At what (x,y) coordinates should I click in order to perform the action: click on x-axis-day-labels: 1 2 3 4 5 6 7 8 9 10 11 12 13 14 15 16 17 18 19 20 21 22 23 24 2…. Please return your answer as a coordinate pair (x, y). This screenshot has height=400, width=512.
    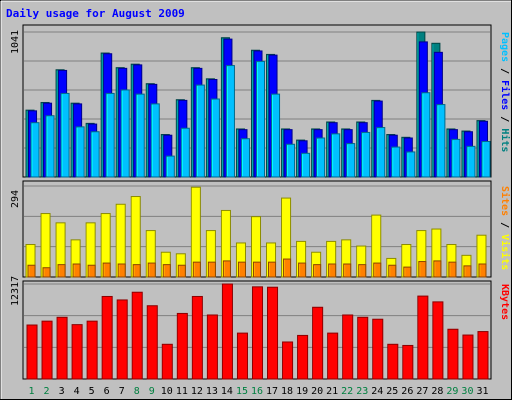
    Looking at the image, I should click on (259, 391).